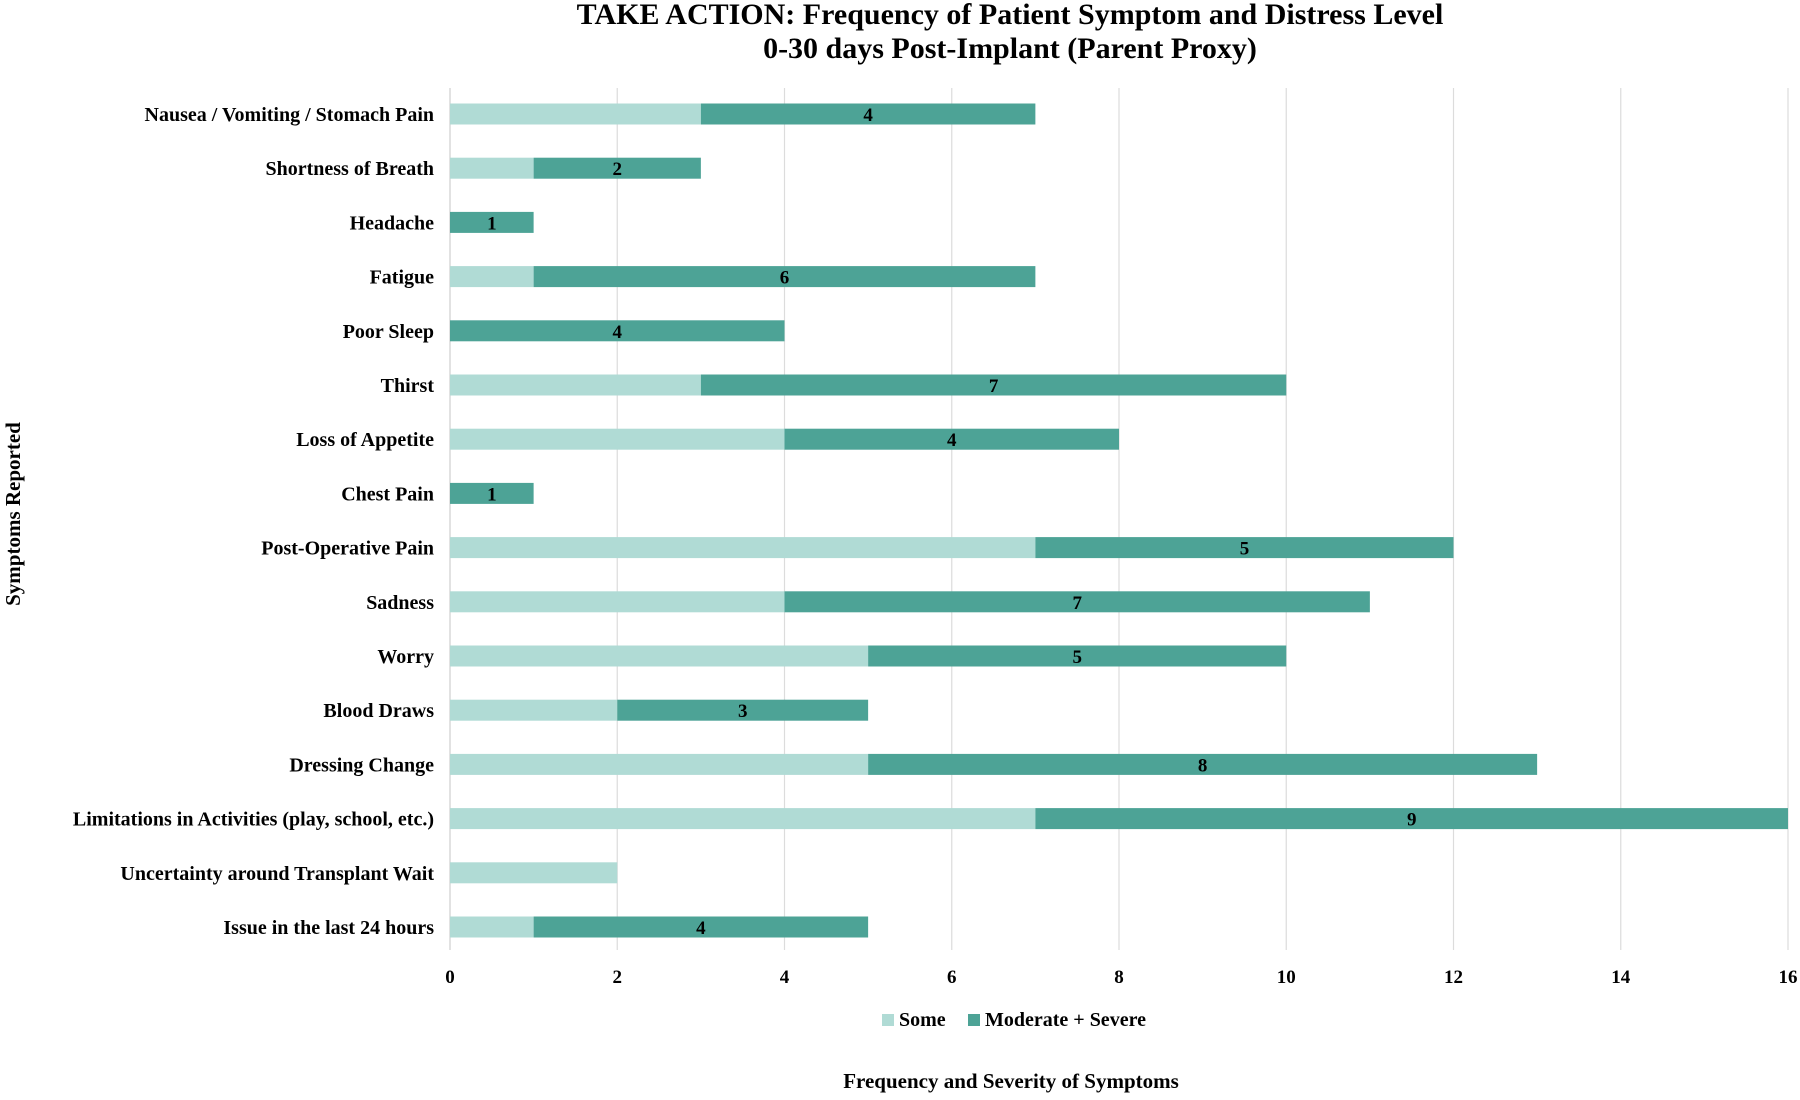 This screenshot has width=1800, height=1100. Describe the element at coordinates (450, 977) in the screenshot. I see `x-tick-label: 0` at that location.